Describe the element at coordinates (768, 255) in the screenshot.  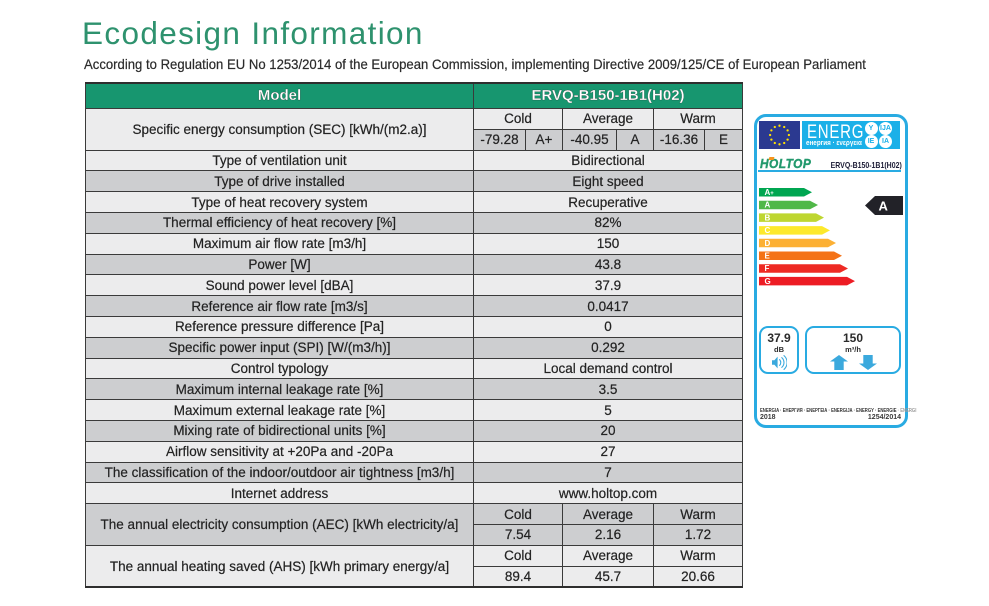
I see `svg-text: E` at that location.